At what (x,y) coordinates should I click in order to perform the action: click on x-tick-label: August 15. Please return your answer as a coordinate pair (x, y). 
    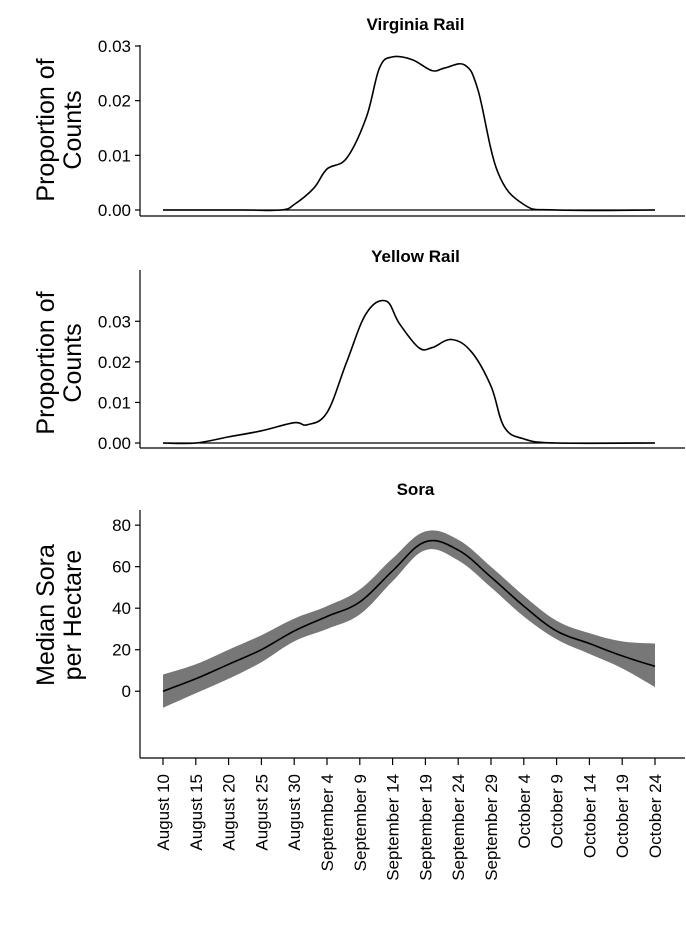
    Looking at the image, I should click on (196, 812).